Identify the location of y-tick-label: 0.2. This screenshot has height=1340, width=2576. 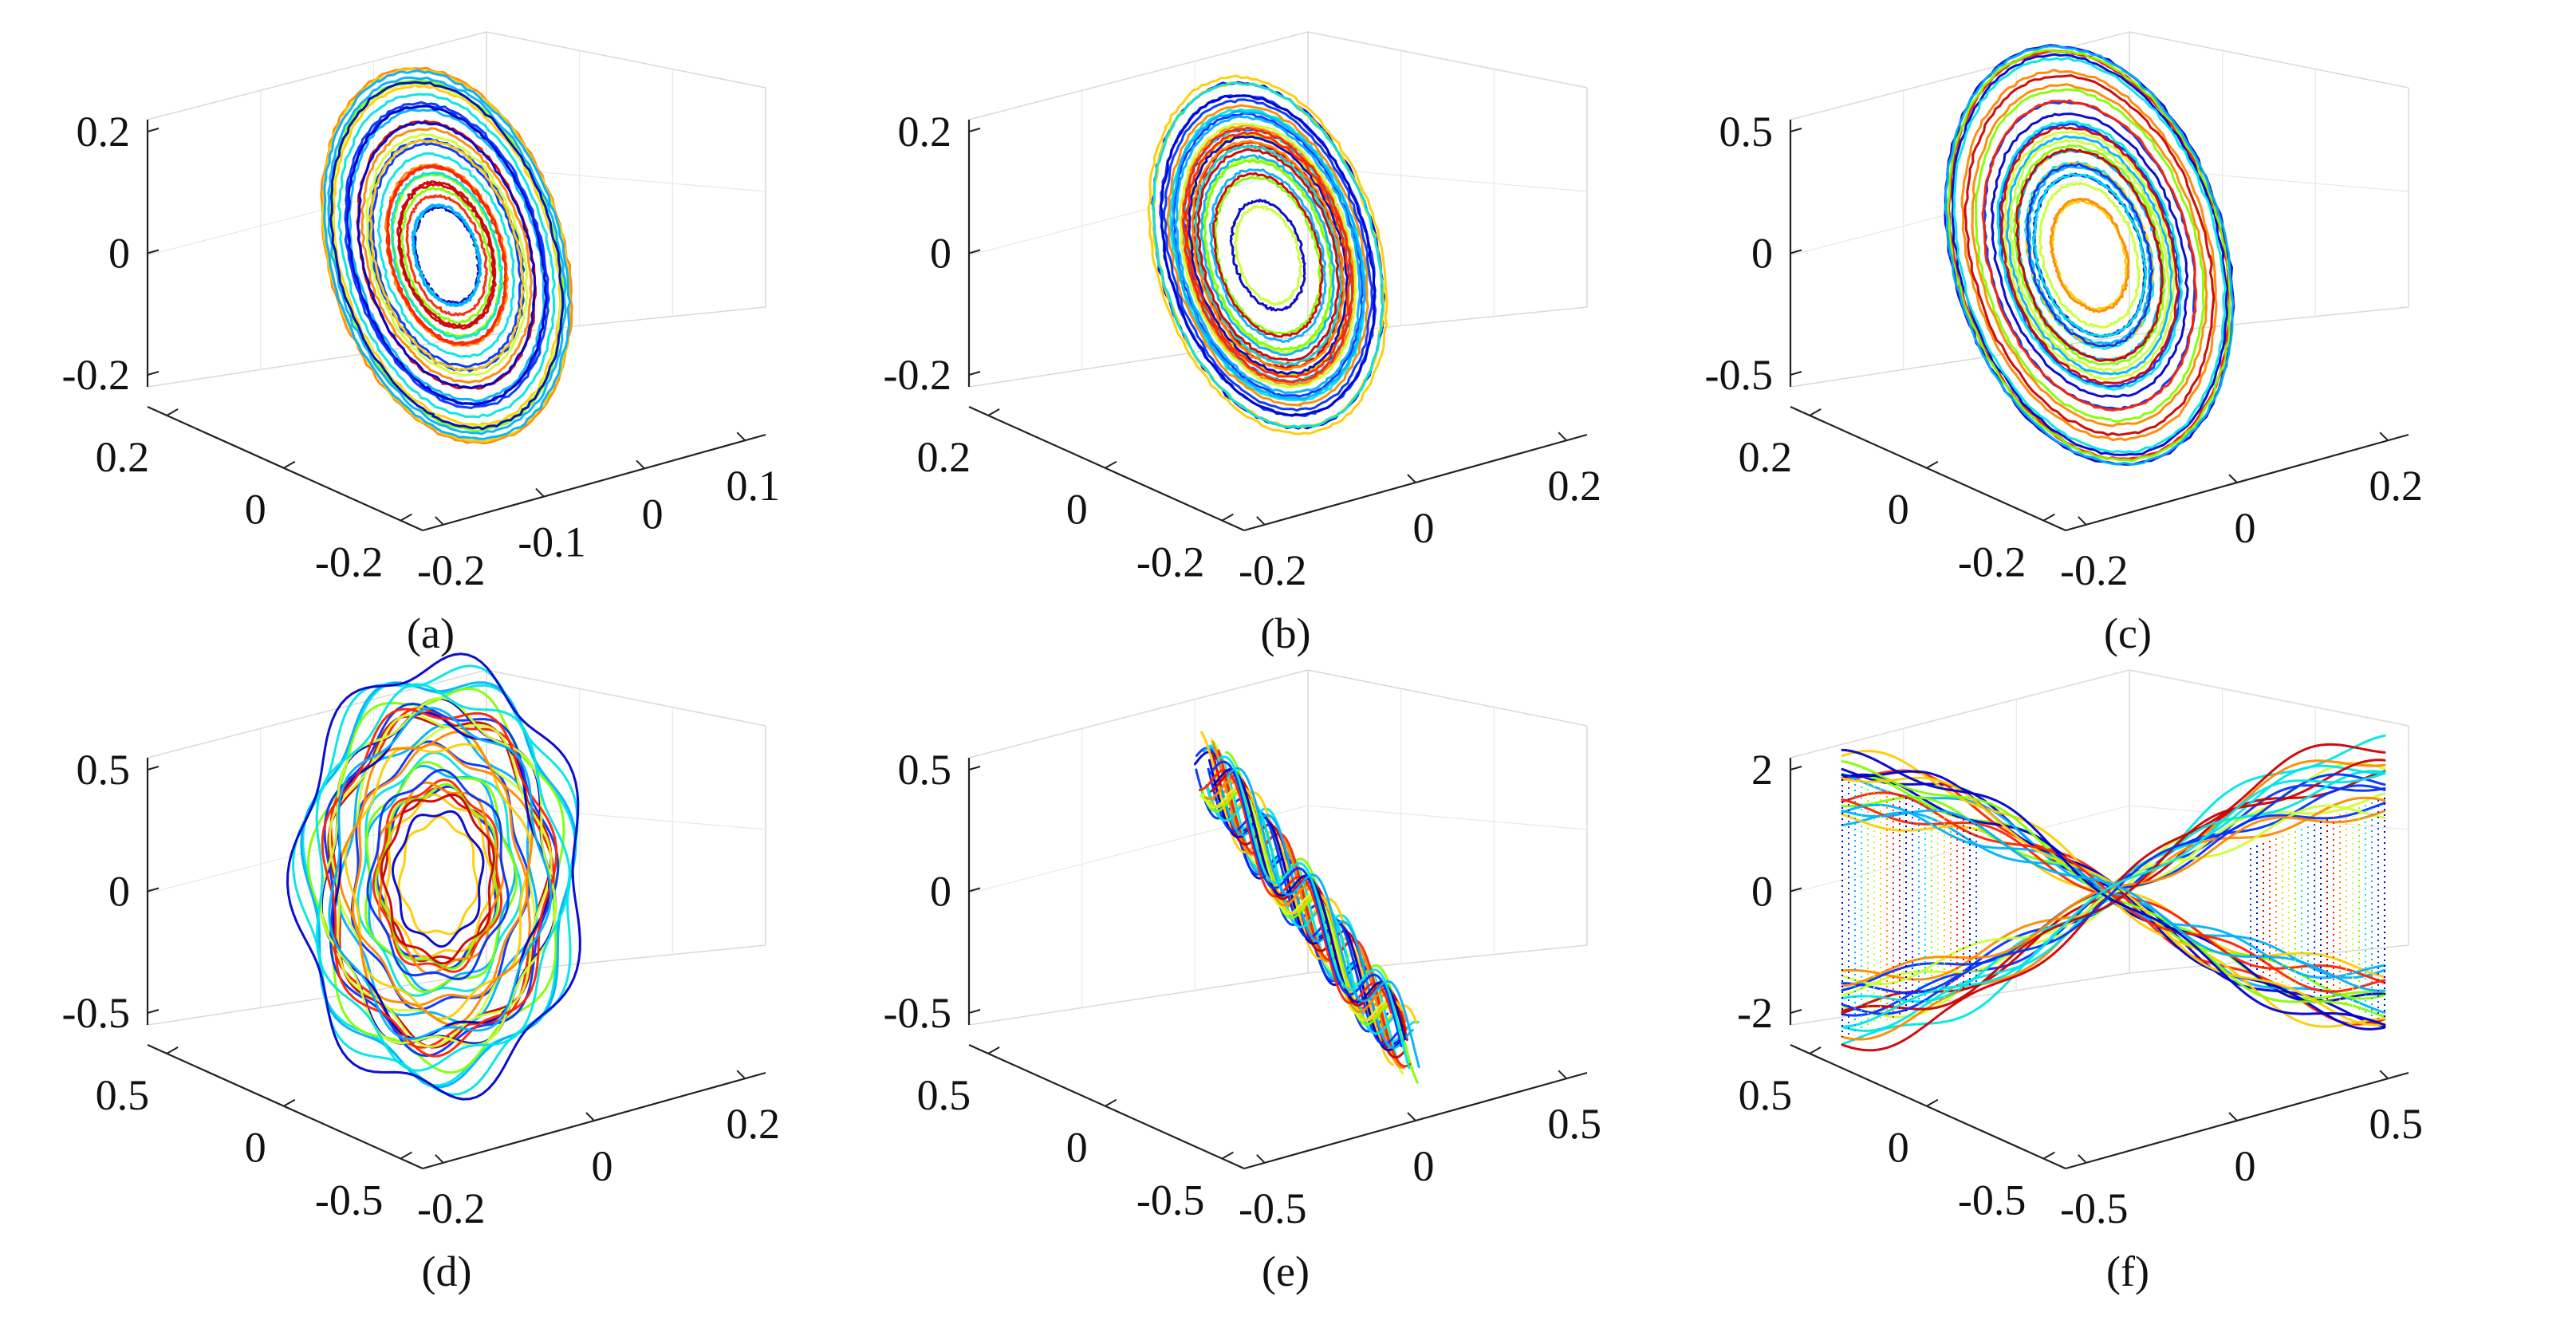
(944, 457).